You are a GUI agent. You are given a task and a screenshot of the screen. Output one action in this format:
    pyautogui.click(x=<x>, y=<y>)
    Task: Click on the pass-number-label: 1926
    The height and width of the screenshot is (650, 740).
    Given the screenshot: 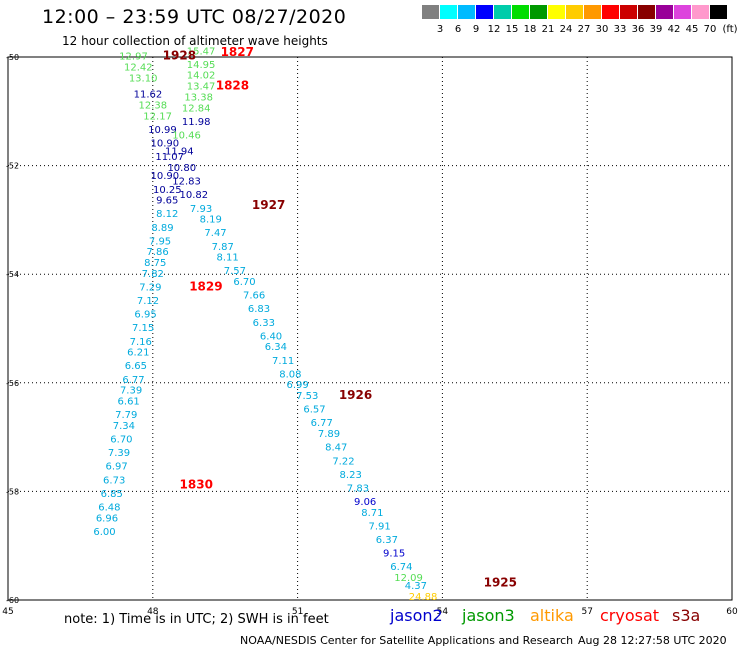 What is the action you would take?
    pyautogui.click(x=355, y=395)
    